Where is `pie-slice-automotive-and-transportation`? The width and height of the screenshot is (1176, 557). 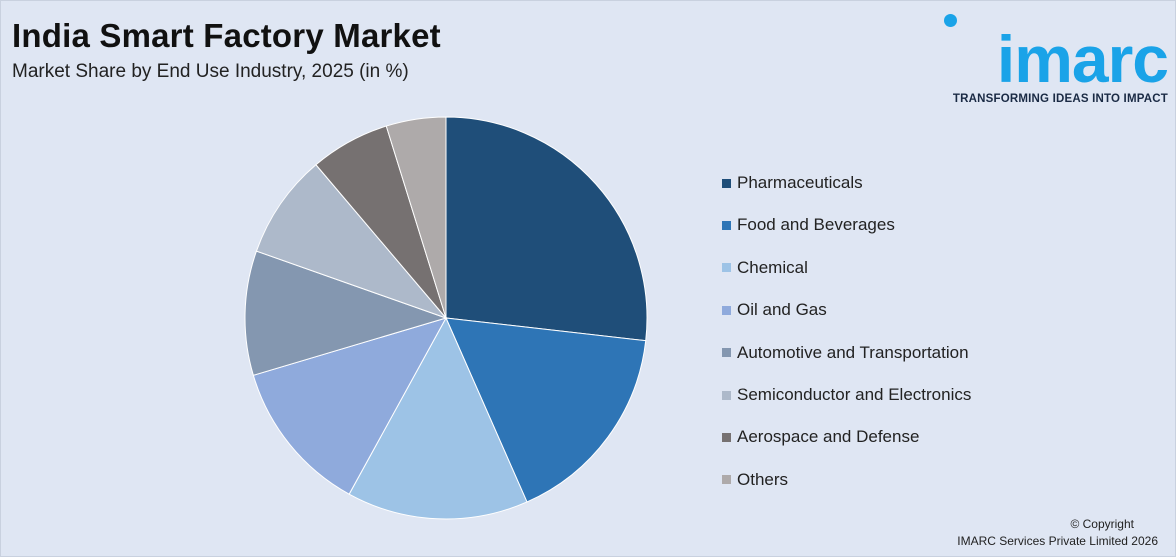
pie-slice-automotive-and-transportation is located at coordinates (346, 313).